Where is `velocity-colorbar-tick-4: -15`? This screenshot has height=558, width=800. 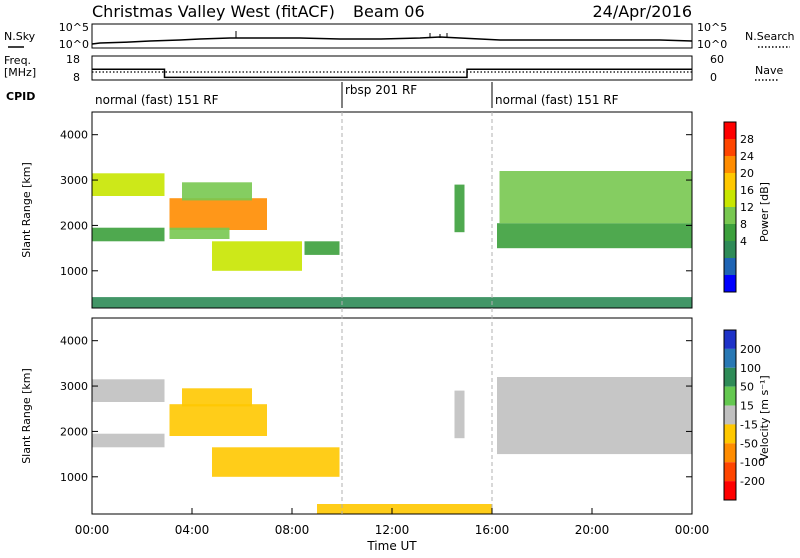
velocity-colorbar-tick-4: -15 is located at coordinates (749, 424).